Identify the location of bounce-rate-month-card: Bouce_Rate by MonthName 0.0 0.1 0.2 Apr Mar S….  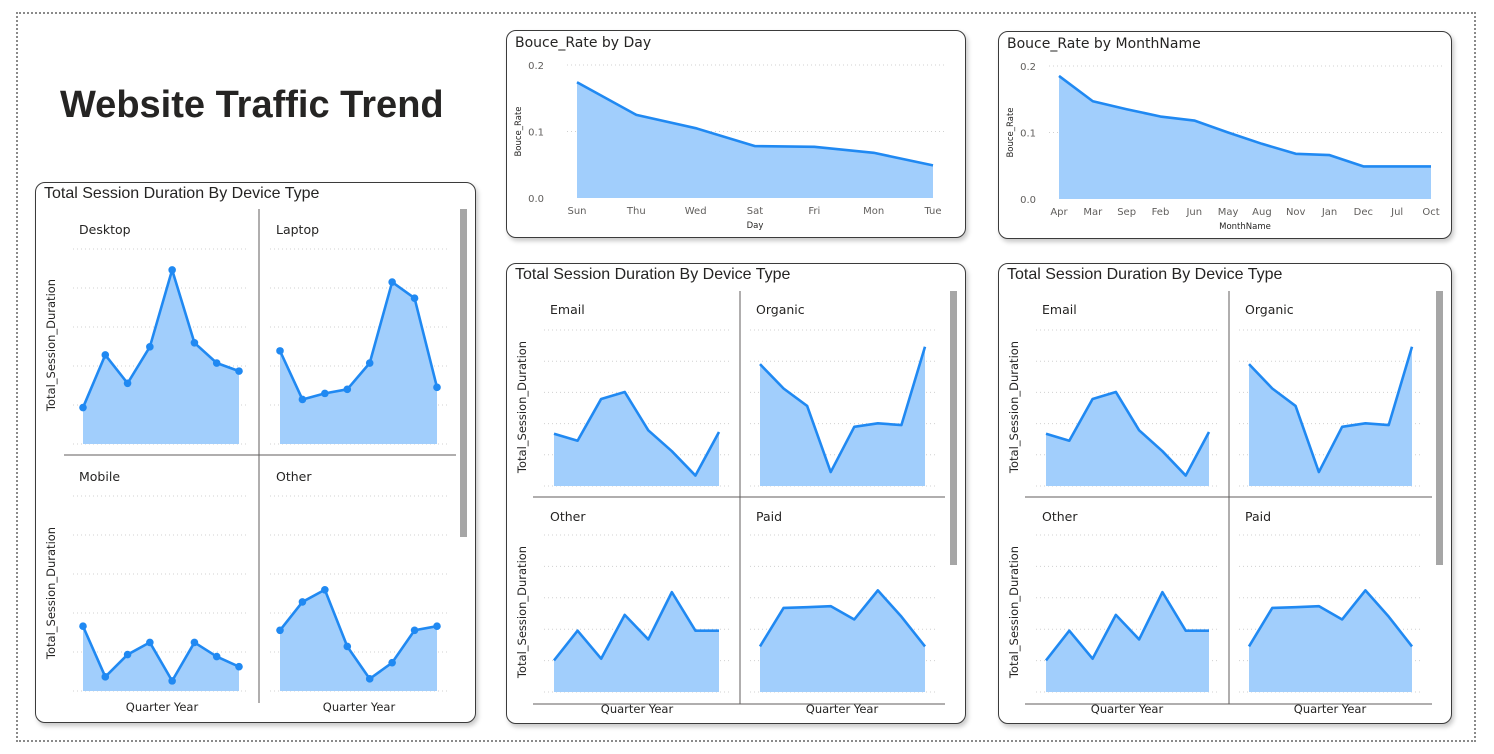
(1225, 135).